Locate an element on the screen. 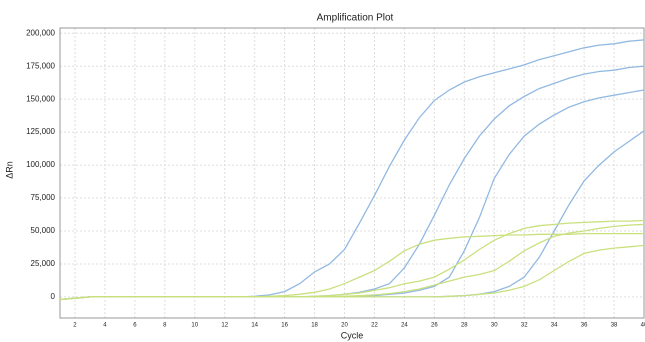  x-tick-label: 28 is located at coordinates (464, 326).